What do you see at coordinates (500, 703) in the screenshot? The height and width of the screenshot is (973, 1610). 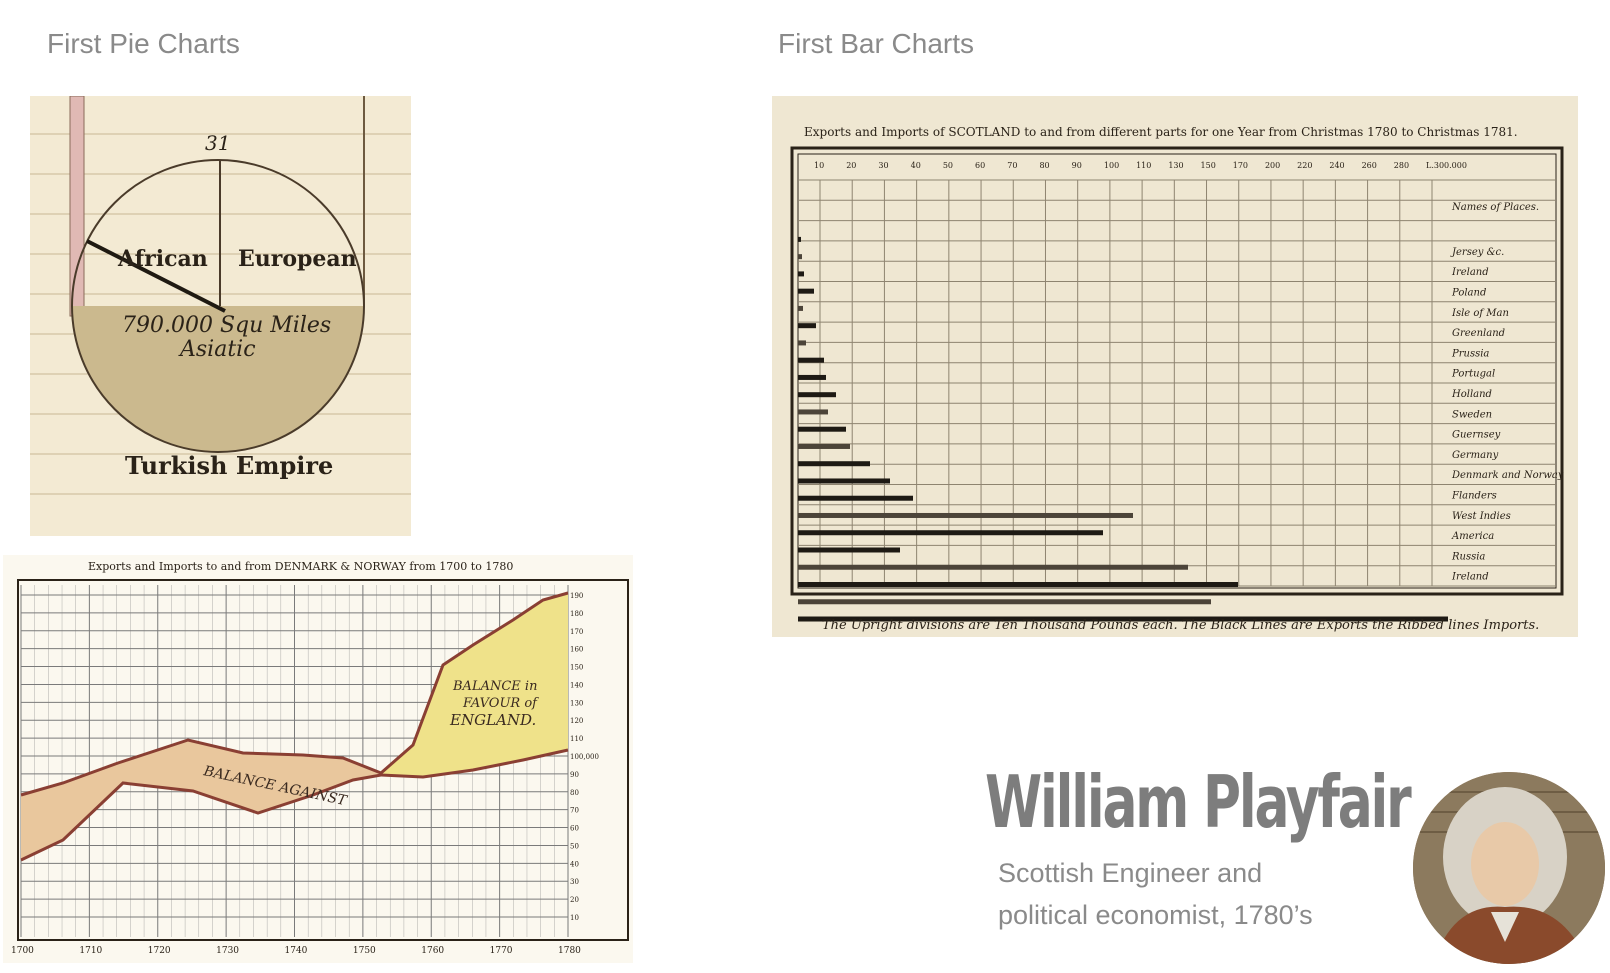 I see `annotation-favour-2: FAVOUR of` at bounding box center [500, 703].